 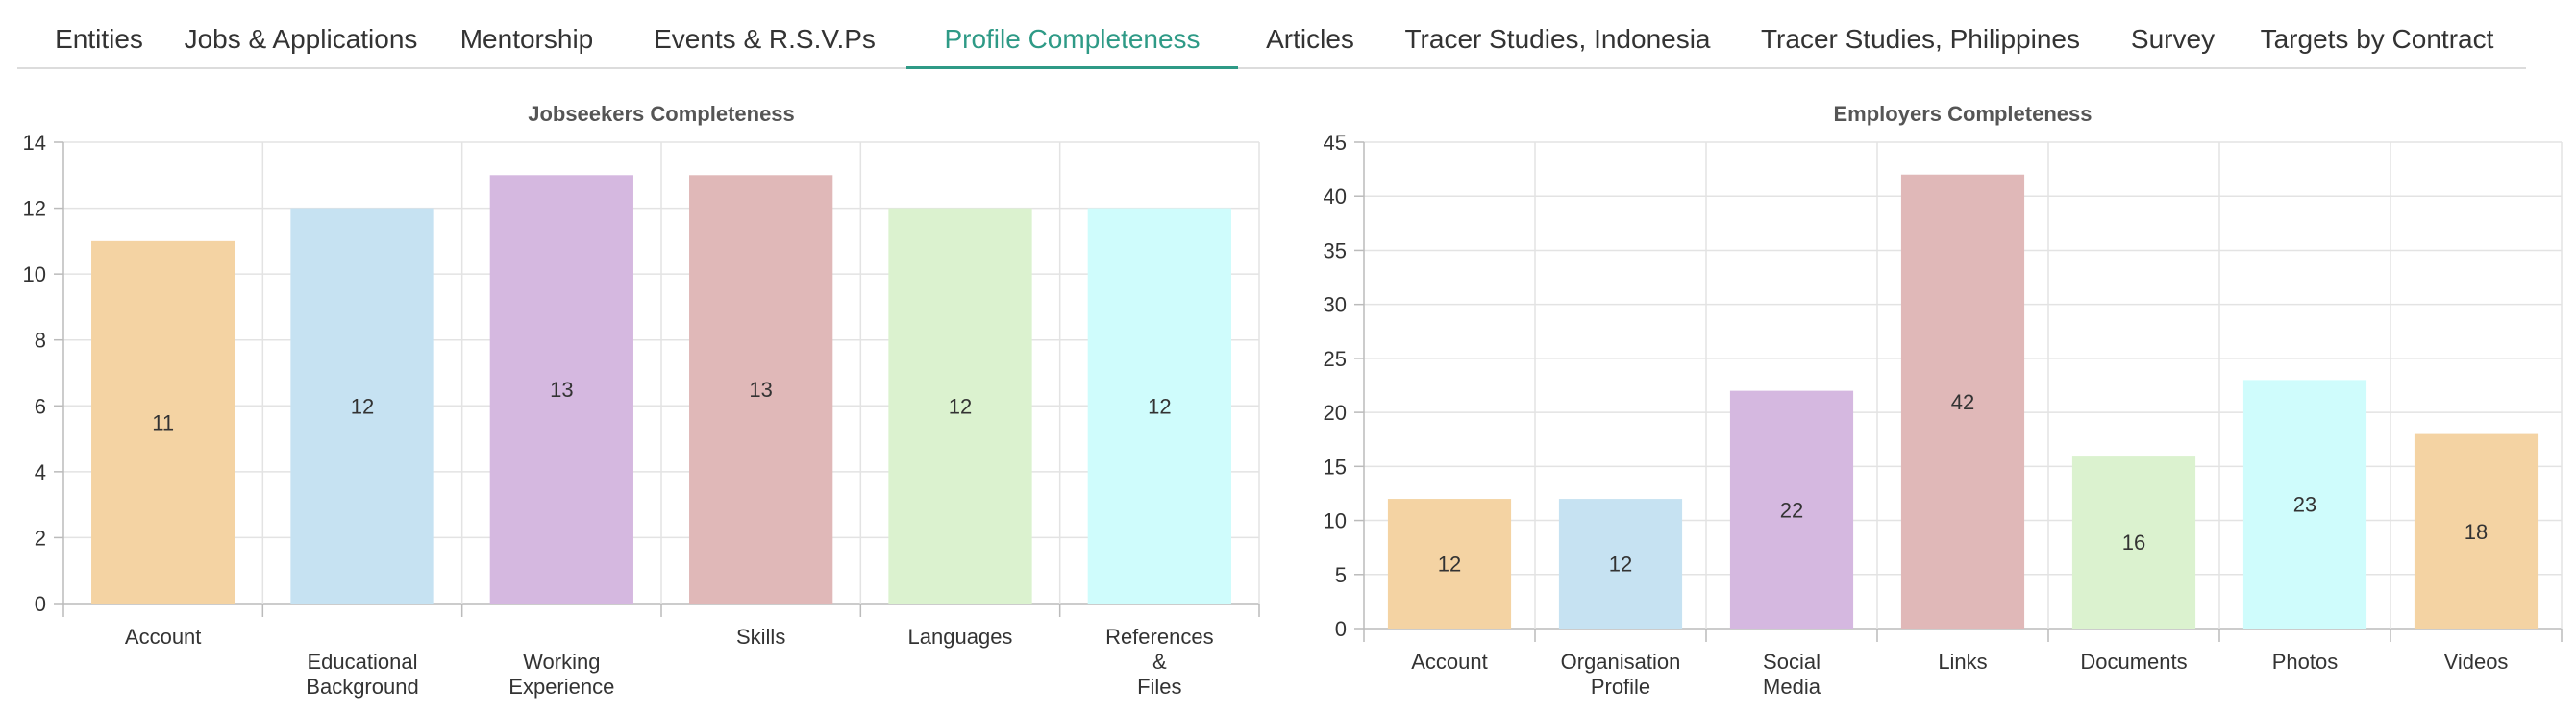 I want to click on category-label: Background, so click(x=362, y=687).